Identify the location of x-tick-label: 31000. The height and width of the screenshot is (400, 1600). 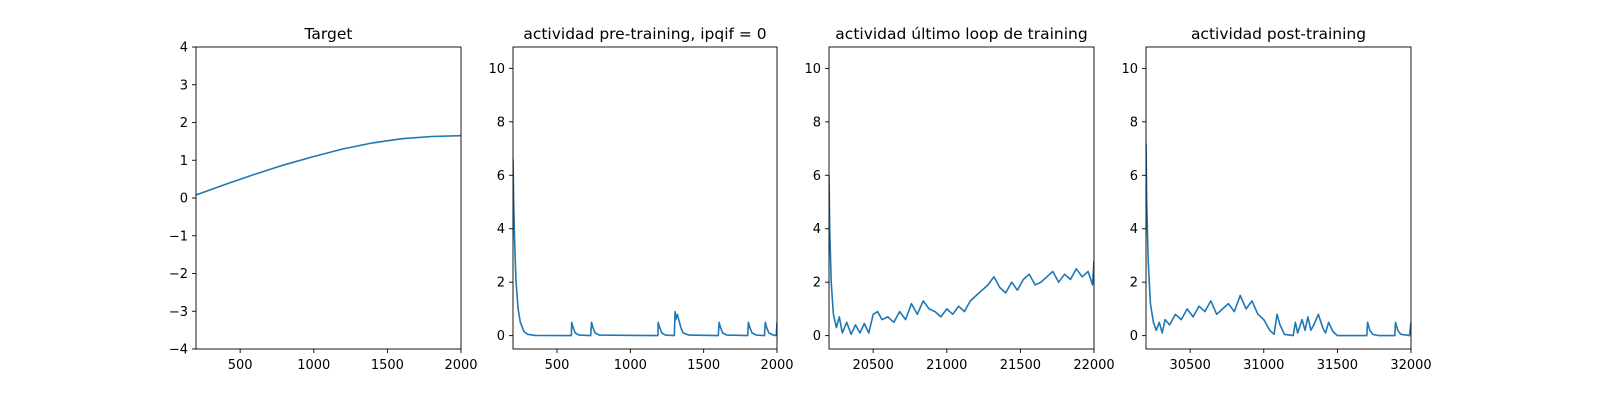
(1263, 365).